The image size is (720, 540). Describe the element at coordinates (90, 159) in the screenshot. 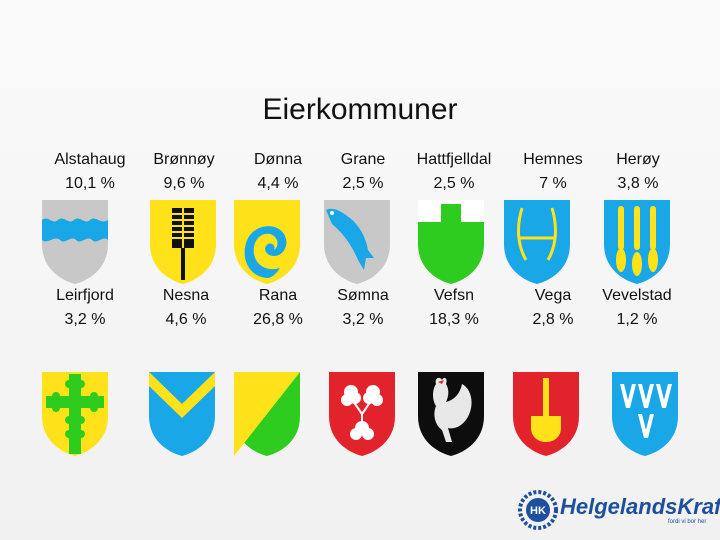

I see `municipality-name: Alstahaug` at that location.